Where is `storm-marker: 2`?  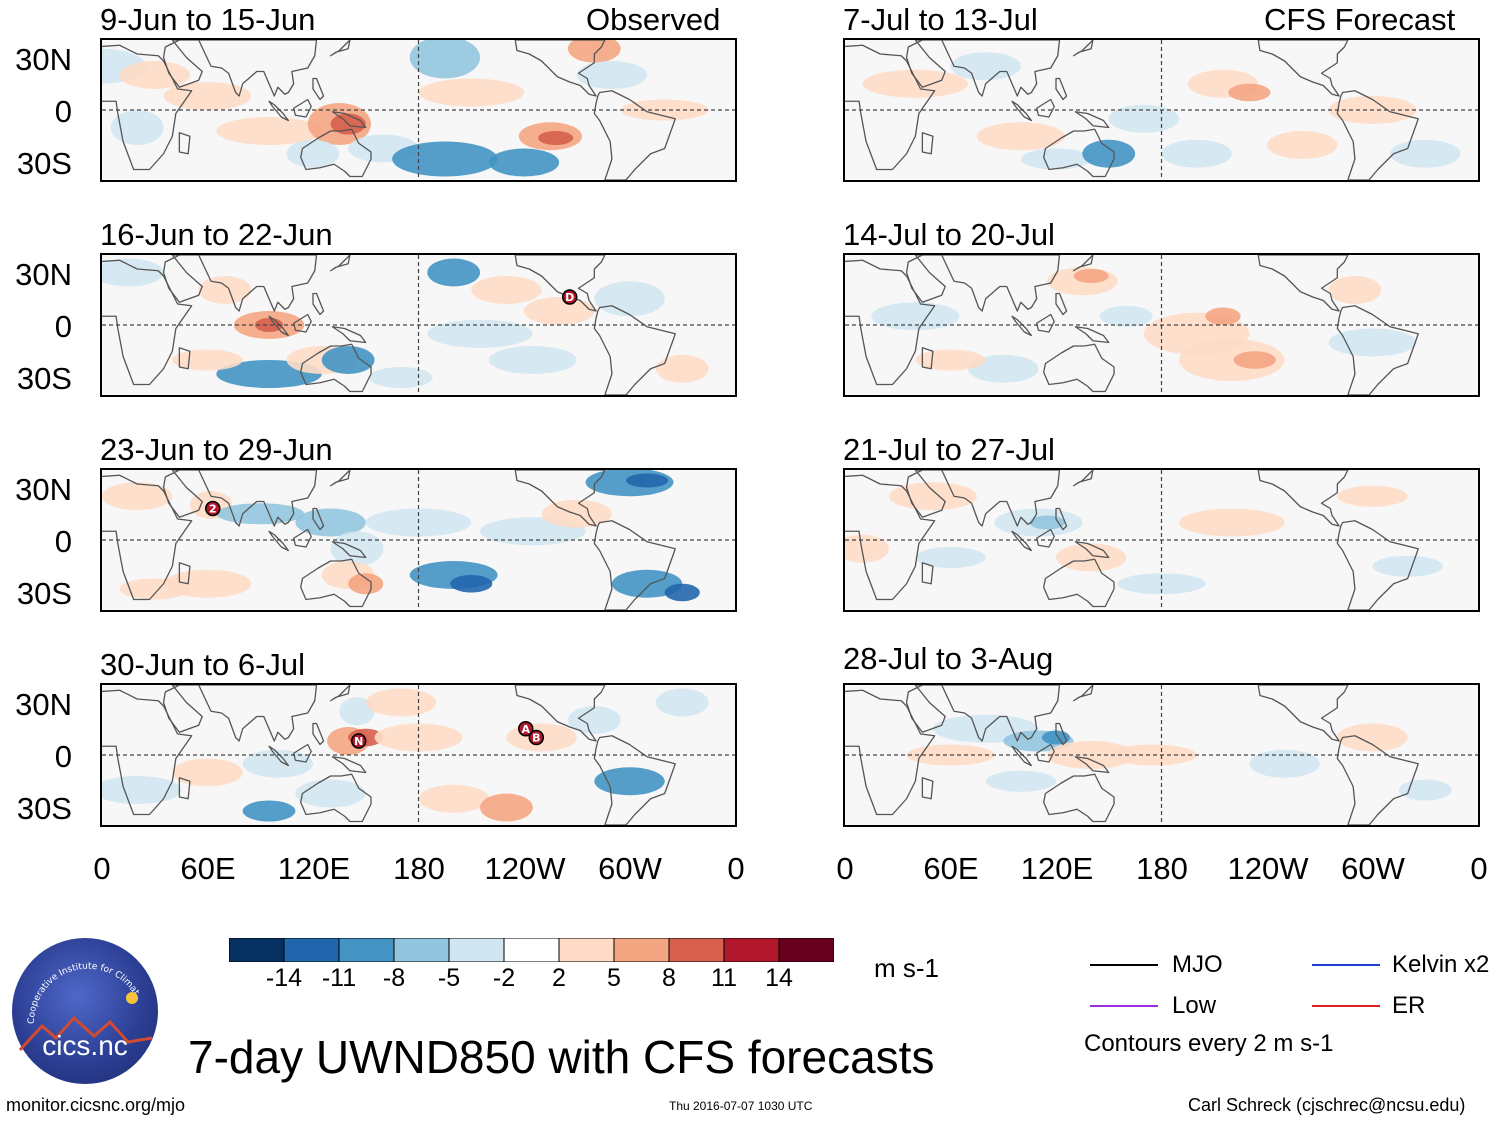
storm-marker: 2 is located at coordinates (213, 508).